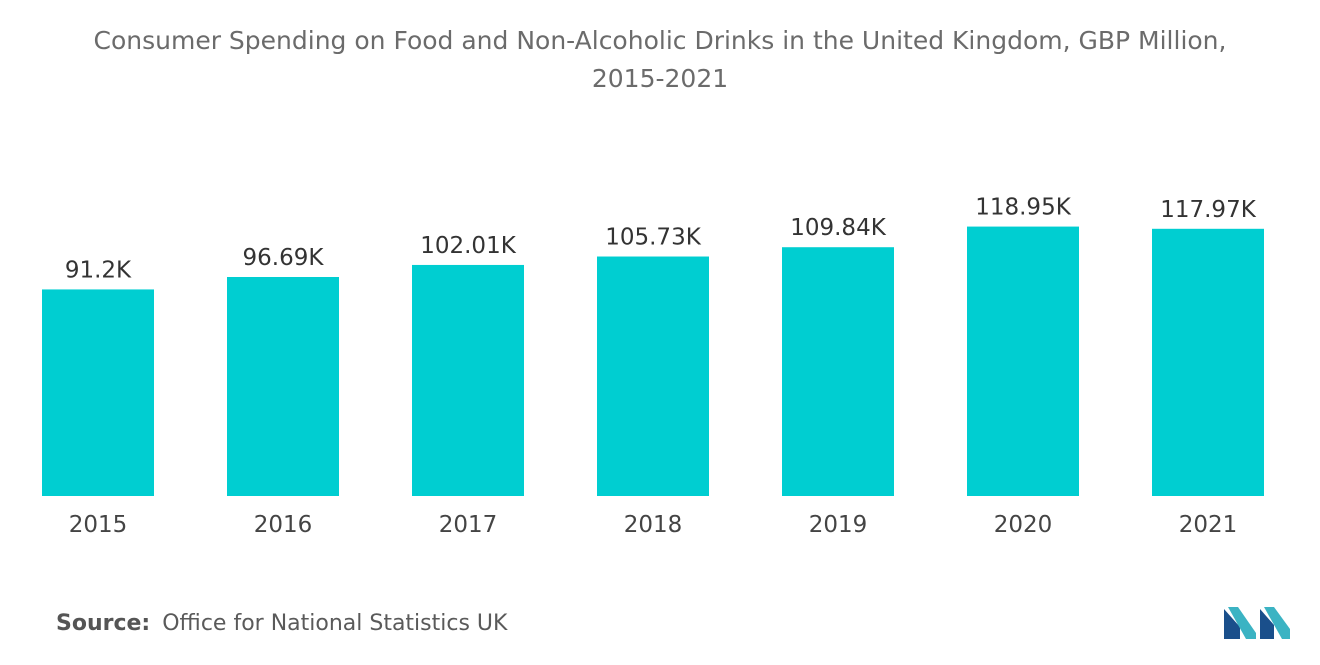  Describe the element at coordinates (1208, 210) in the screenshot. I see `data-label-2021: 117.97K` at that location.